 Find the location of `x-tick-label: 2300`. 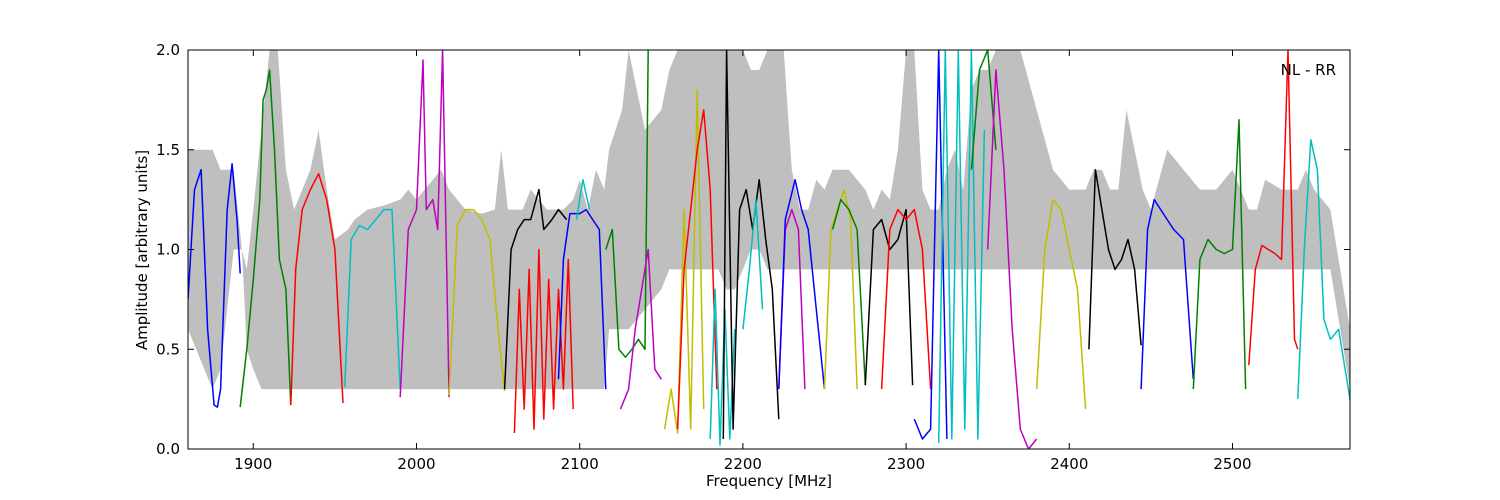

x-tick-label: 2300 is located at coordinates (906, 464).